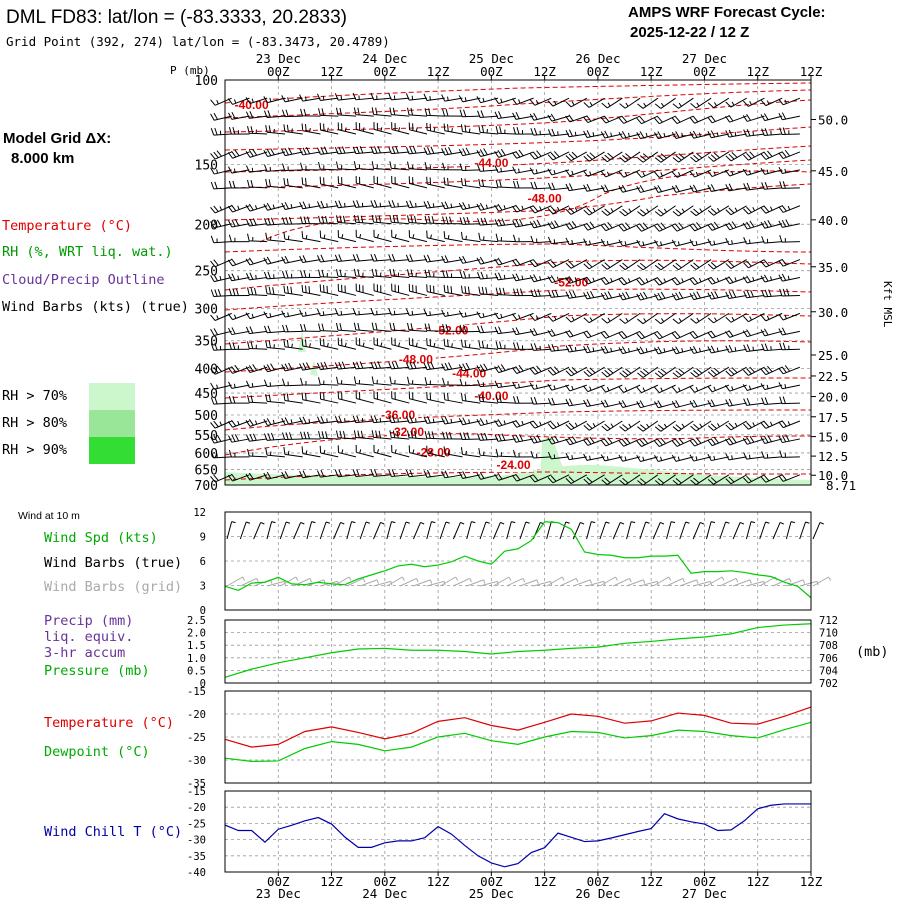 The image size is (900, 900). I want to click on wind-speed-line, so click(518, 560).